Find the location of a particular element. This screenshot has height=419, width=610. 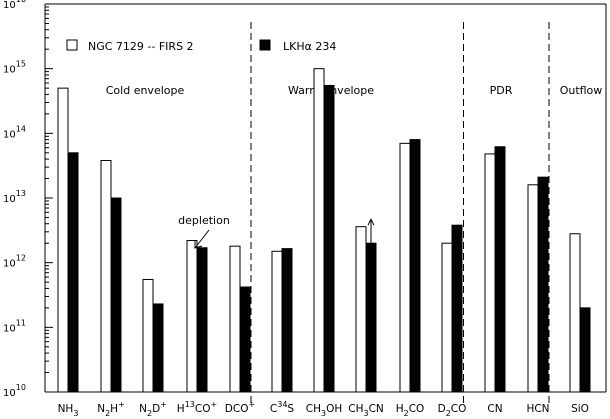

x-category-label: CH3OH is located at coordinates (324, 410).